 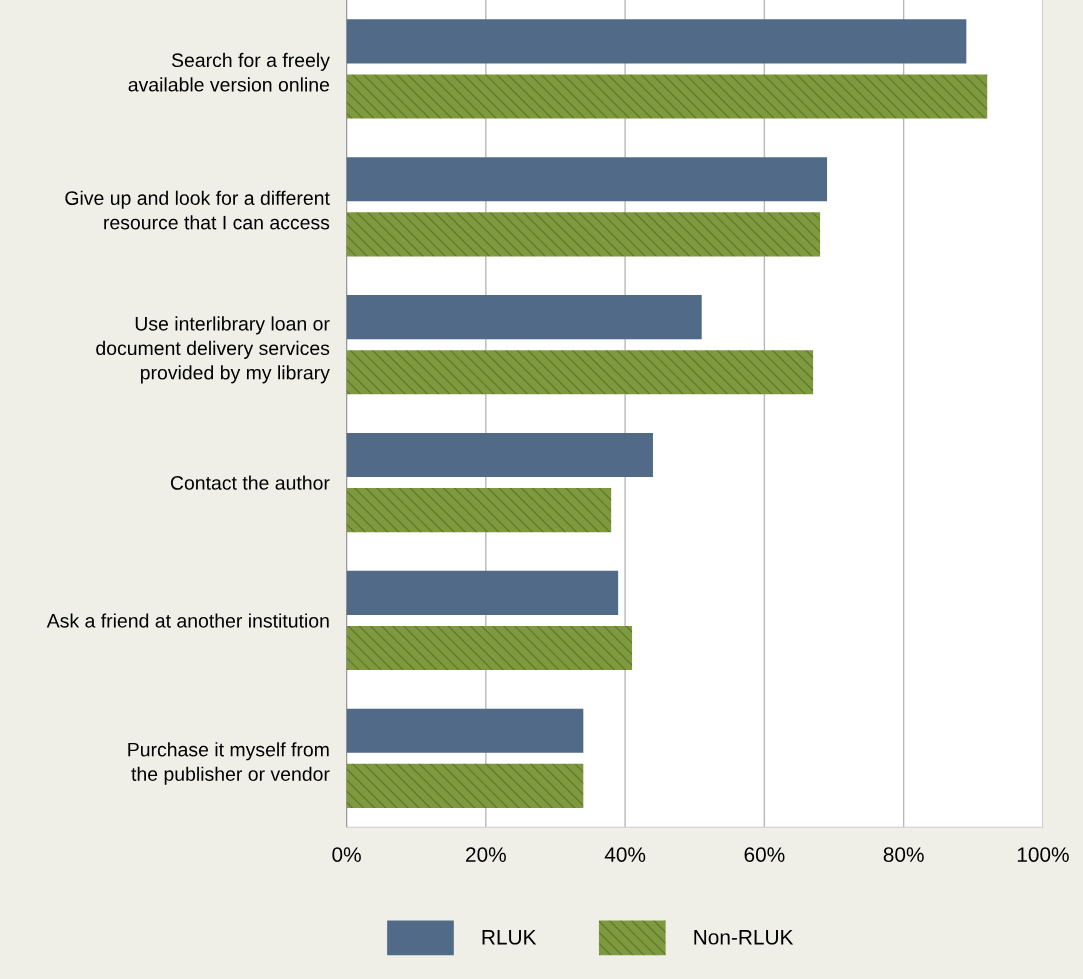 What do you see at coordinates (229, 72) in the screenshot?
I see `y-tick-label: Search for a freely available version online` at bounding box center [229, 72].